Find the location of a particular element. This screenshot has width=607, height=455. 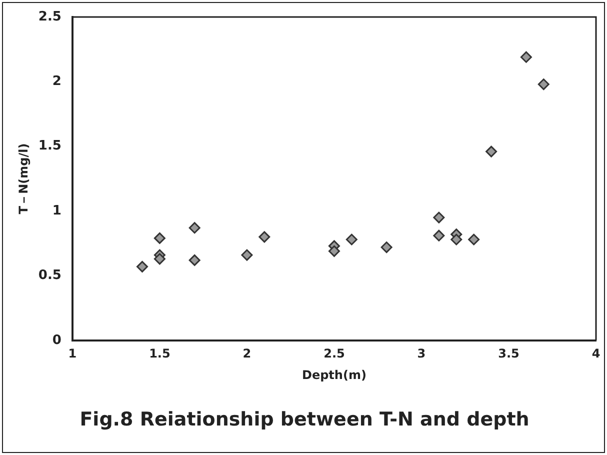

y-tick-label: 1 is located at coordinates (57, 210).